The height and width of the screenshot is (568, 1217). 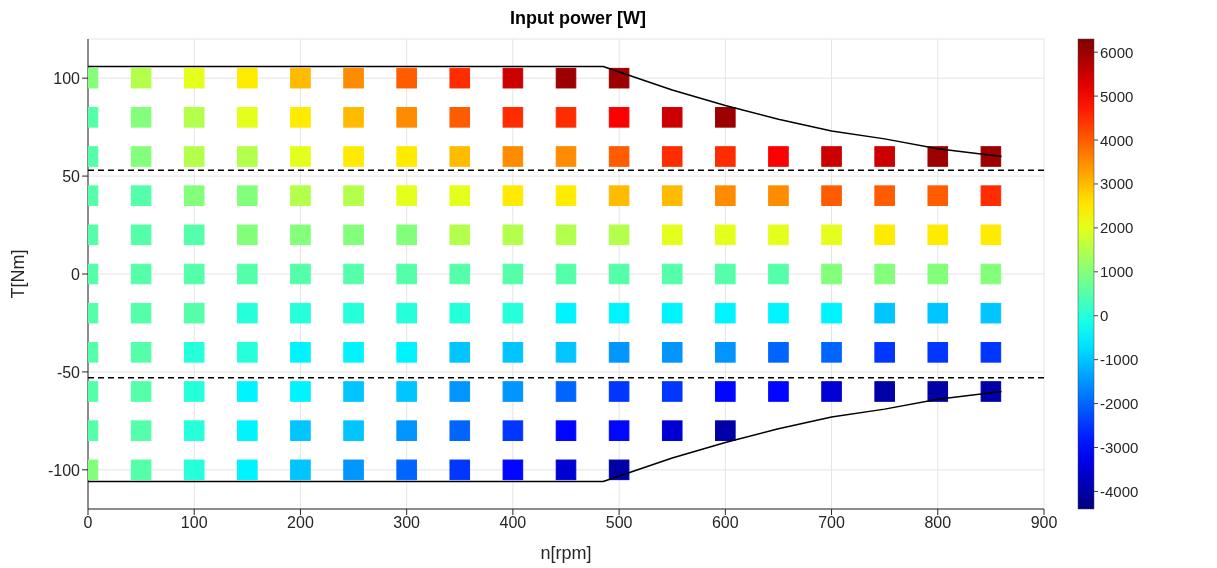 What do you see at coordinates (1117, 184) in the screenshot?
I see `color-bar-label: 3000` at bounding box center [1117, 184].